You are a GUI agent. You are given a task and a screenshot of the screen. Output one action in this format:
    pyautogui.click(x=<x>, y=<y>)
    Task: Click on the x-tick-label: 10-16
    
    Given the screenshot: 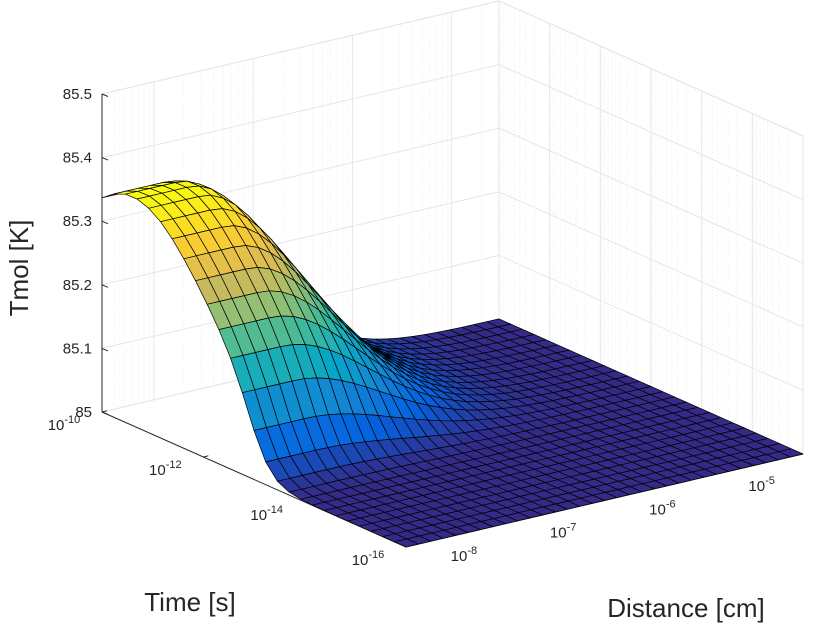 What is the action you would take?
    pyautogui.click(x=368, y=559)
    